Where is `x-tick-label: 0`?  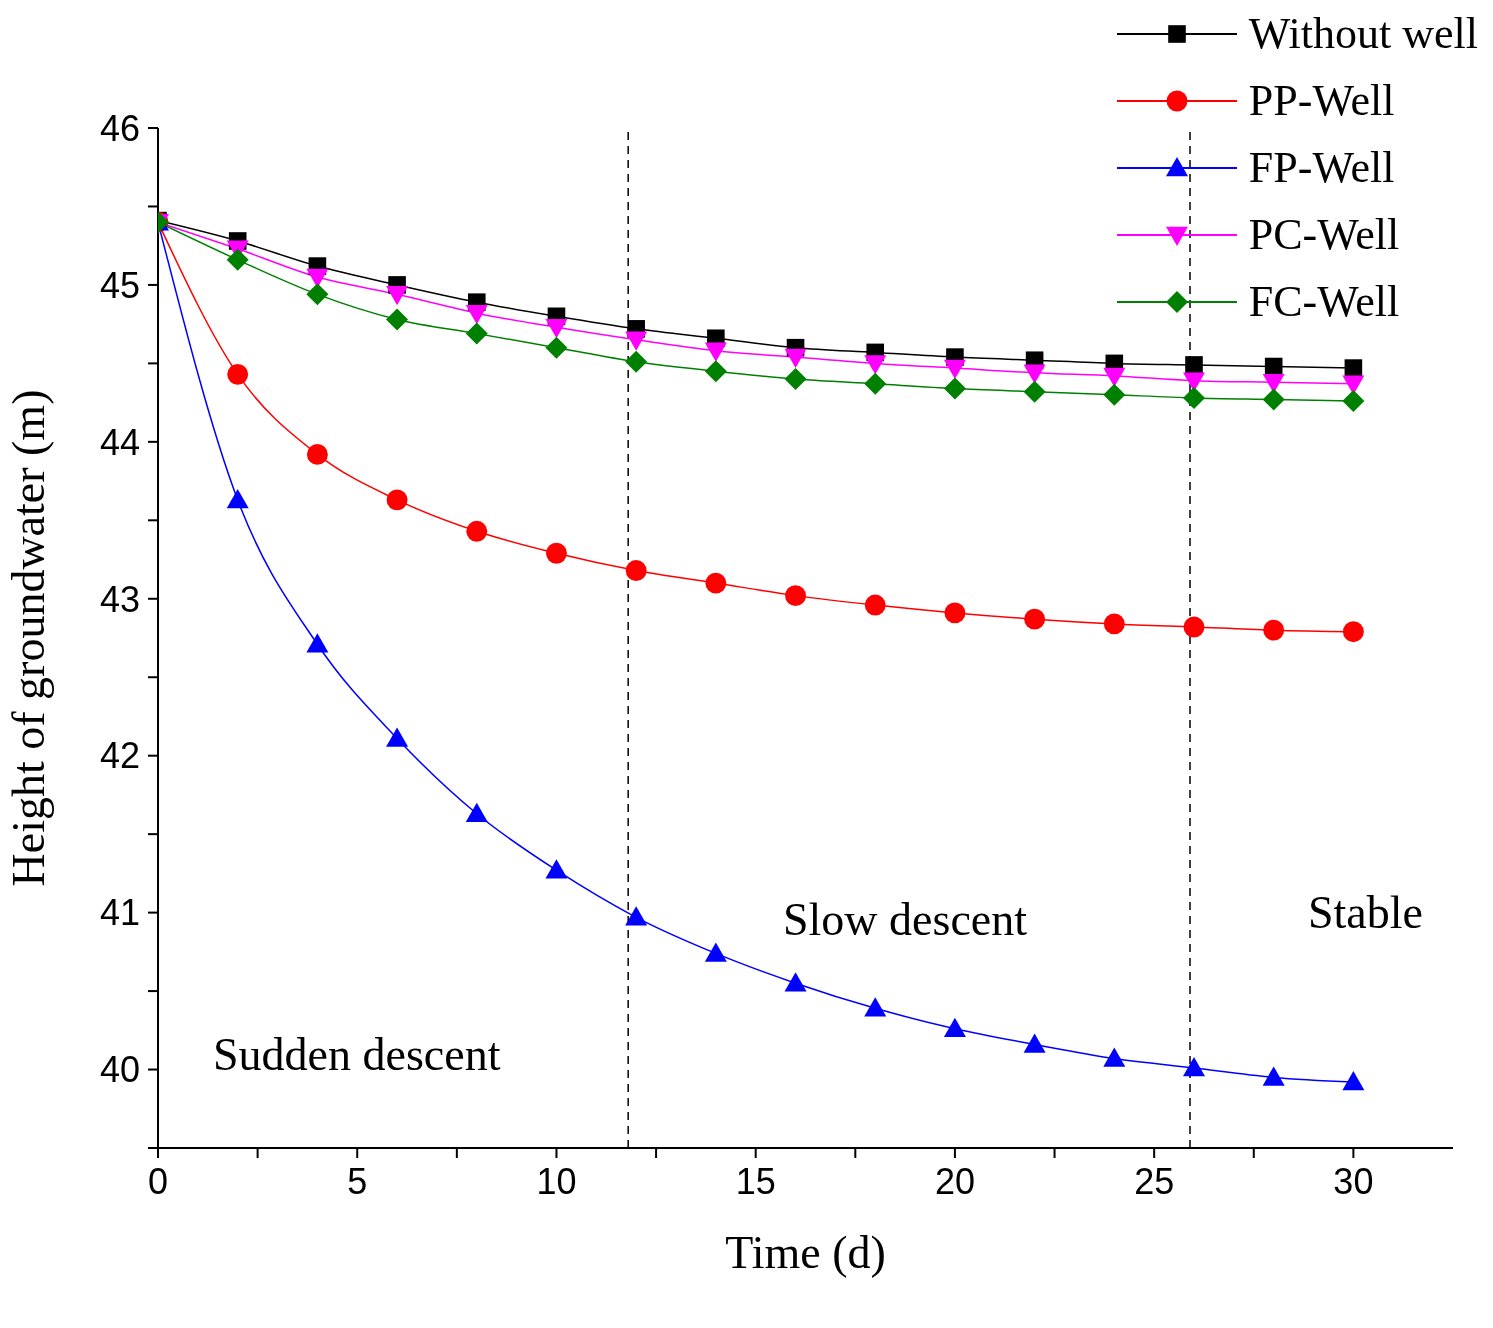
x-tick-label: 0 is located at coordinates (158, 1181).